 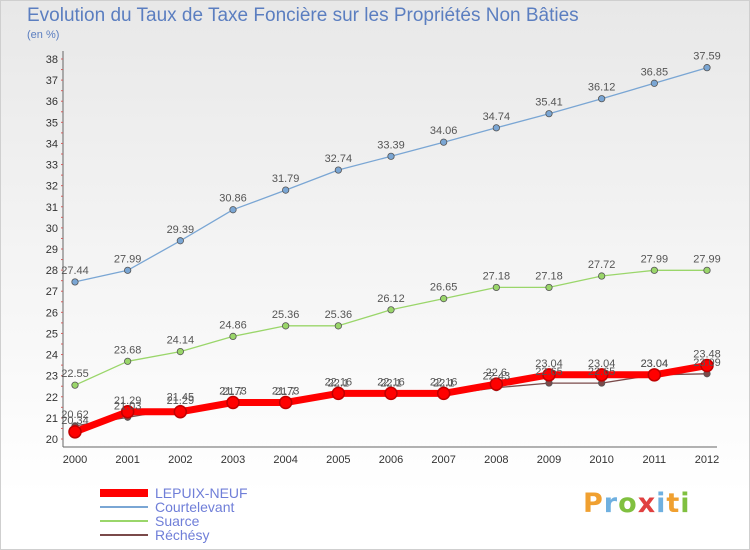 I want to click on data-label: 23.68, so click(x=128, y=350).